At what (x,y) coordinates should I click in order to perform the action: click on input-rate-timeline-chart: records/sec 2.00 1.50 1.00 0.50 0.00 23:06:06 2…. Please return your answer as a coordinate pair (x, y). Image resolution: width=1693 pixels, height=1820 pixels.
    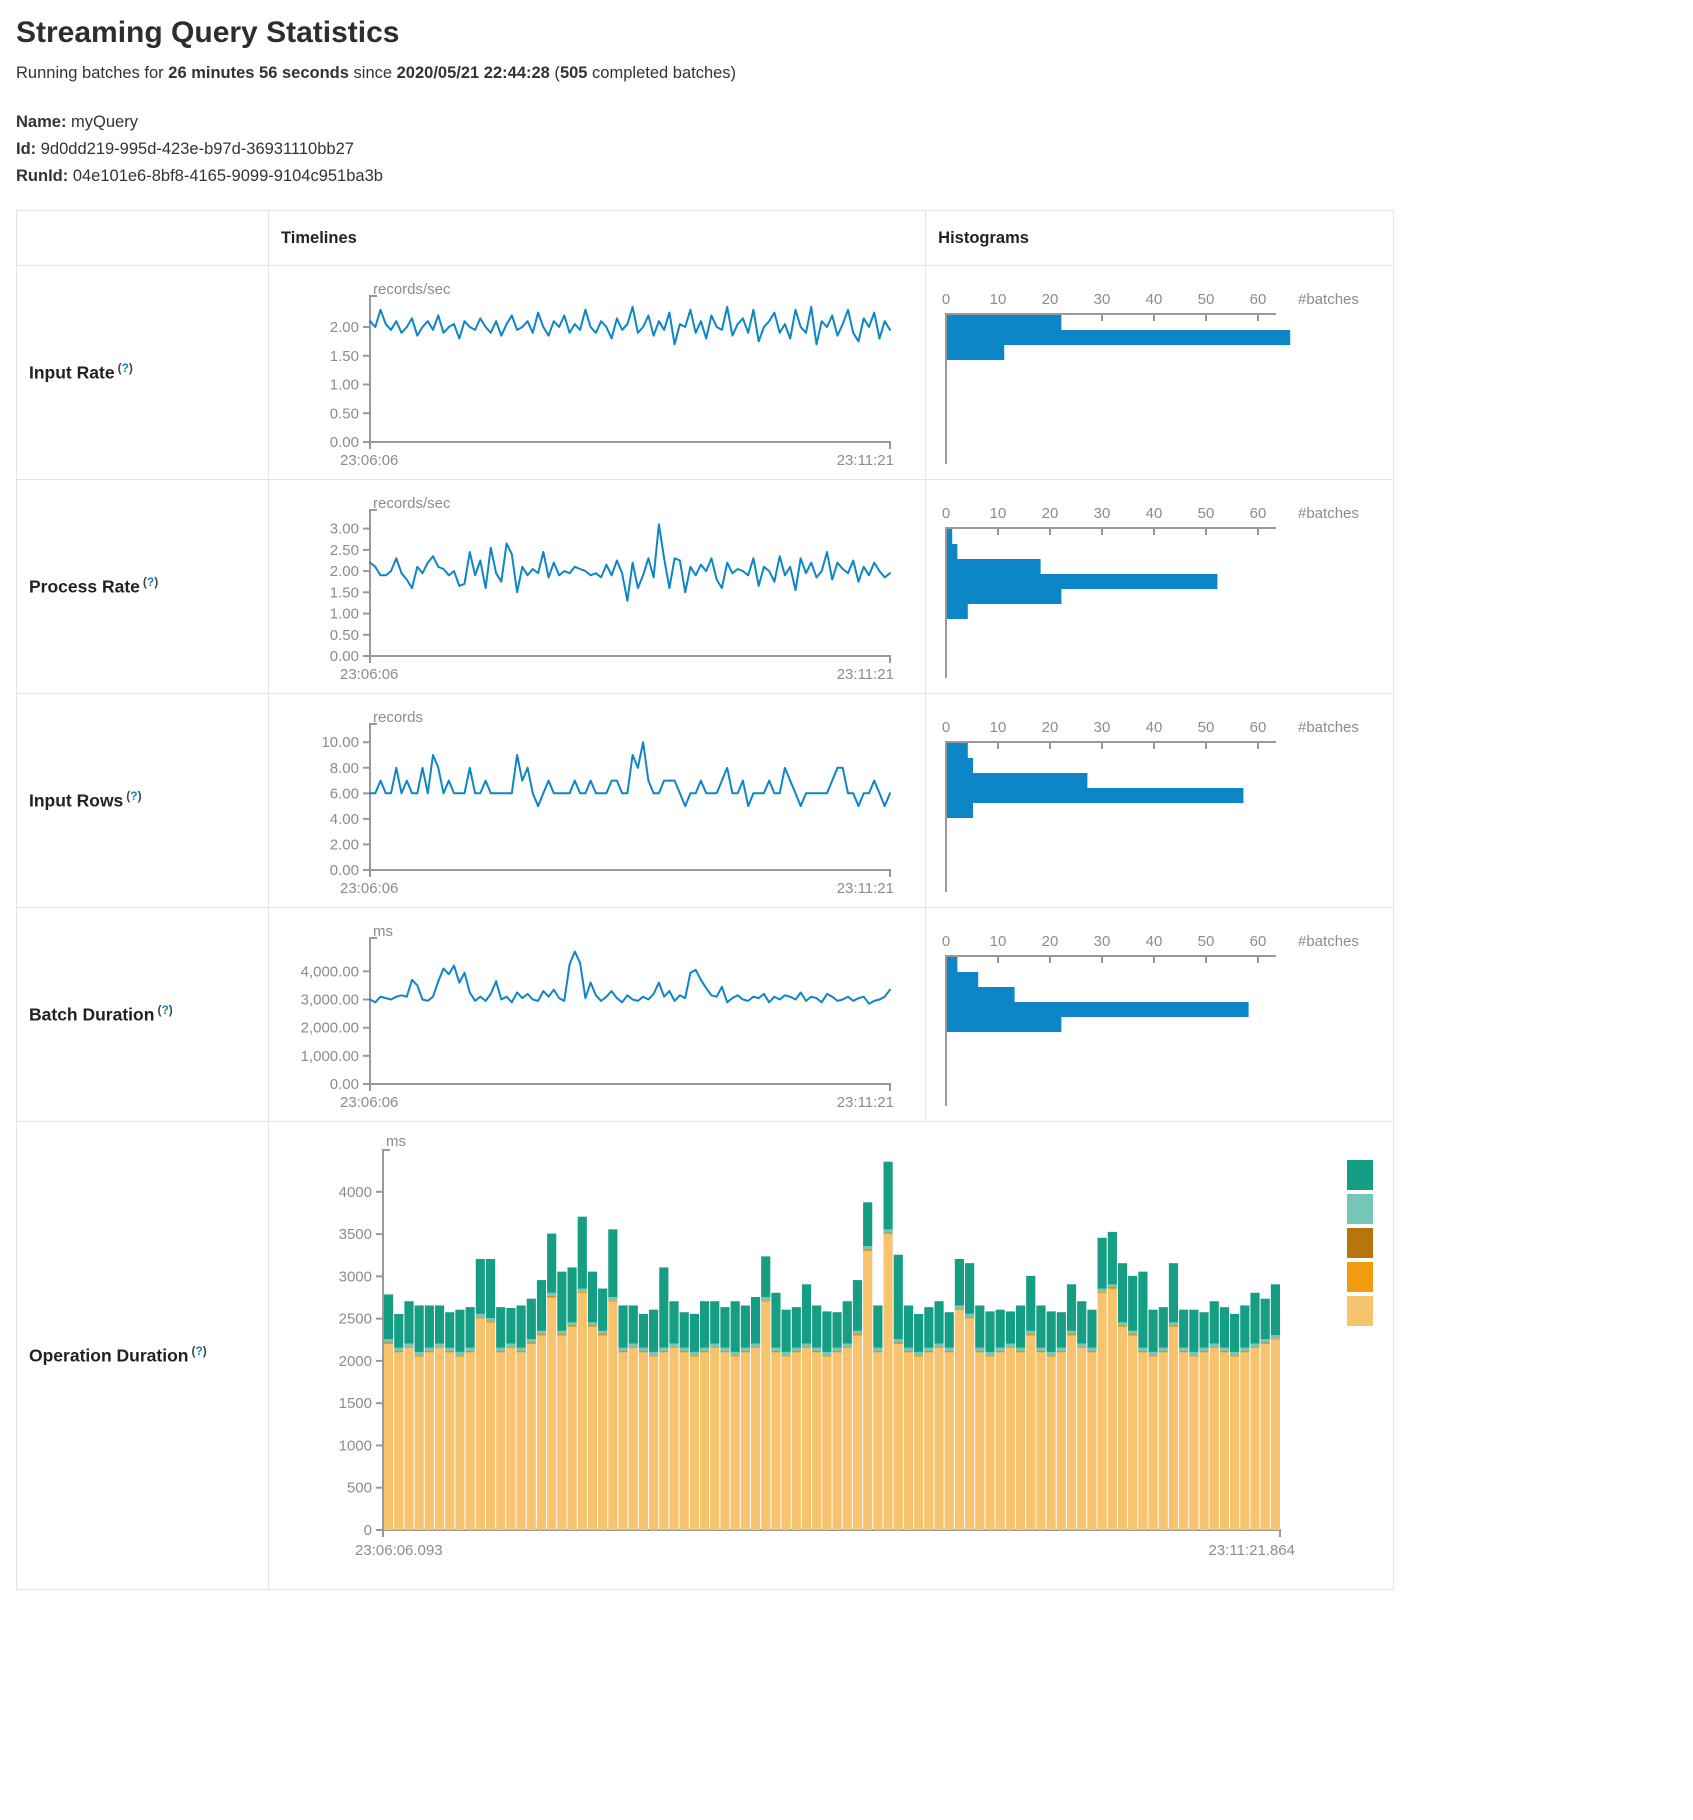
    Looking at the image, I should click on (600, 375).